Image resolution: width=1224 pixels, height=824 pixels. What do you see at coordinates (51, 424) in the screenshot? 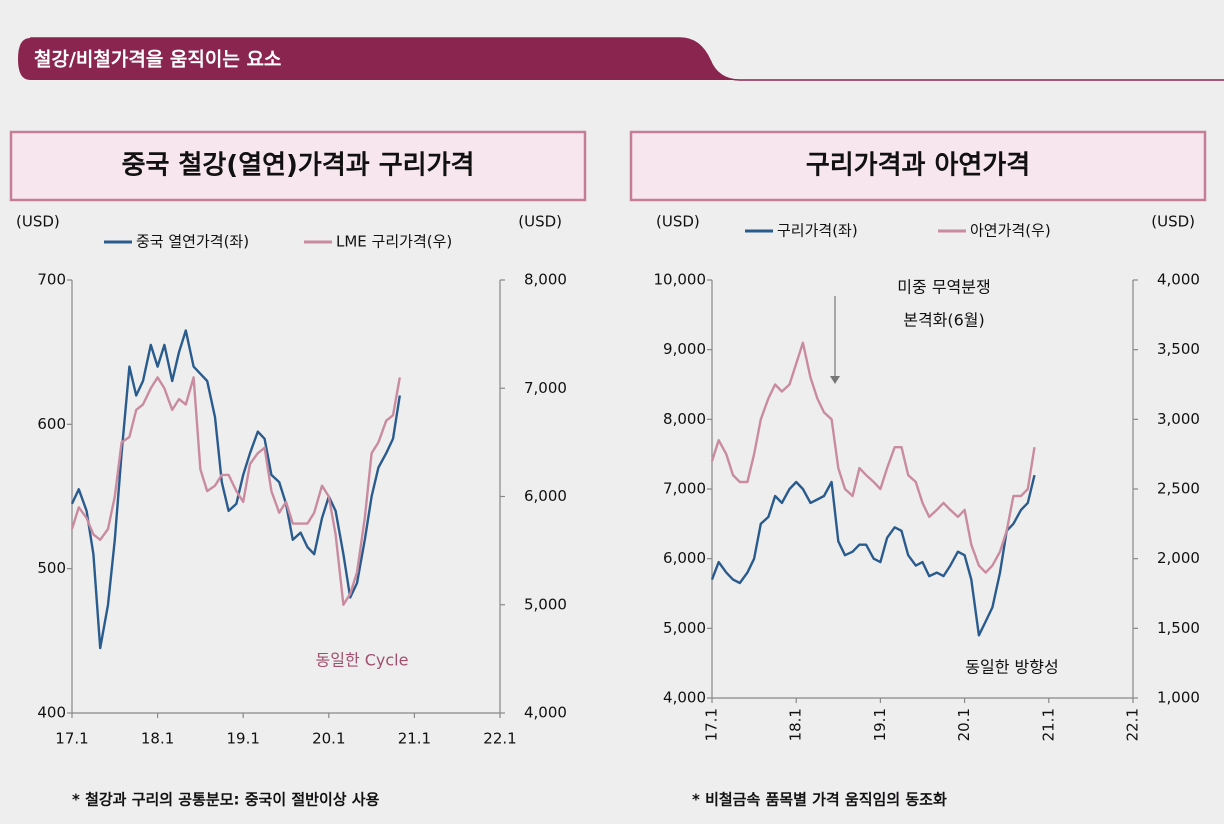
I see `y-tick-label: 600` at bounding box center [51, 424].